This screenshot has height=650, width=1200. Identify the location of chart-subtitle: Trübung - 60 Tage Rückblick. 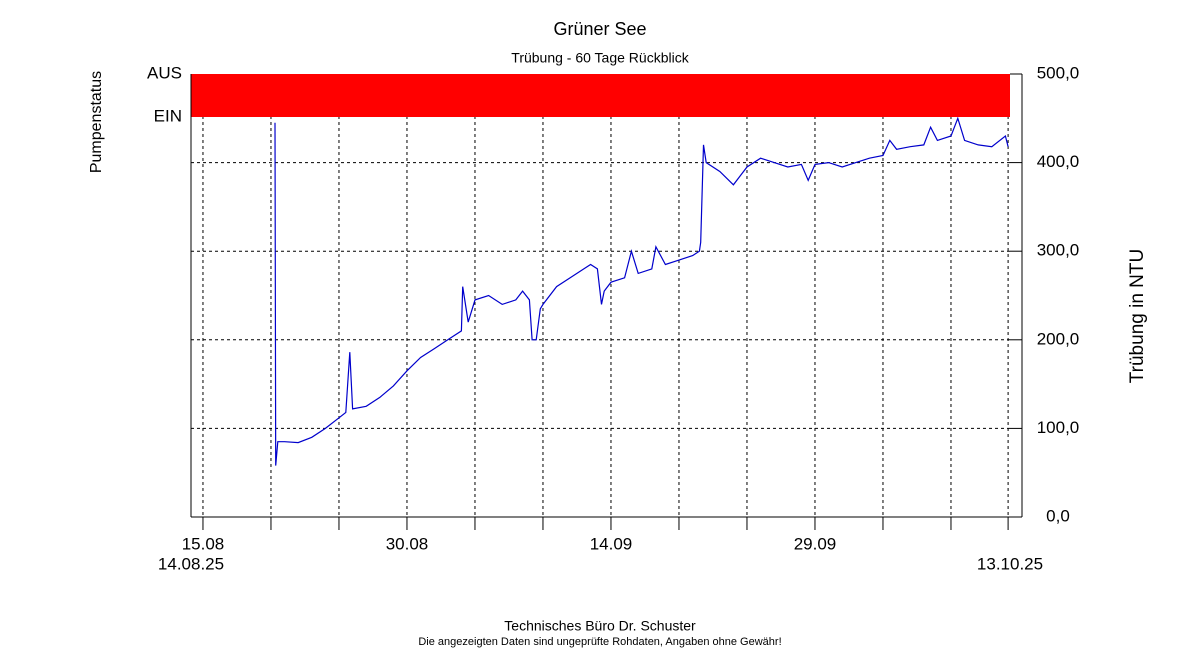
(600, 58).